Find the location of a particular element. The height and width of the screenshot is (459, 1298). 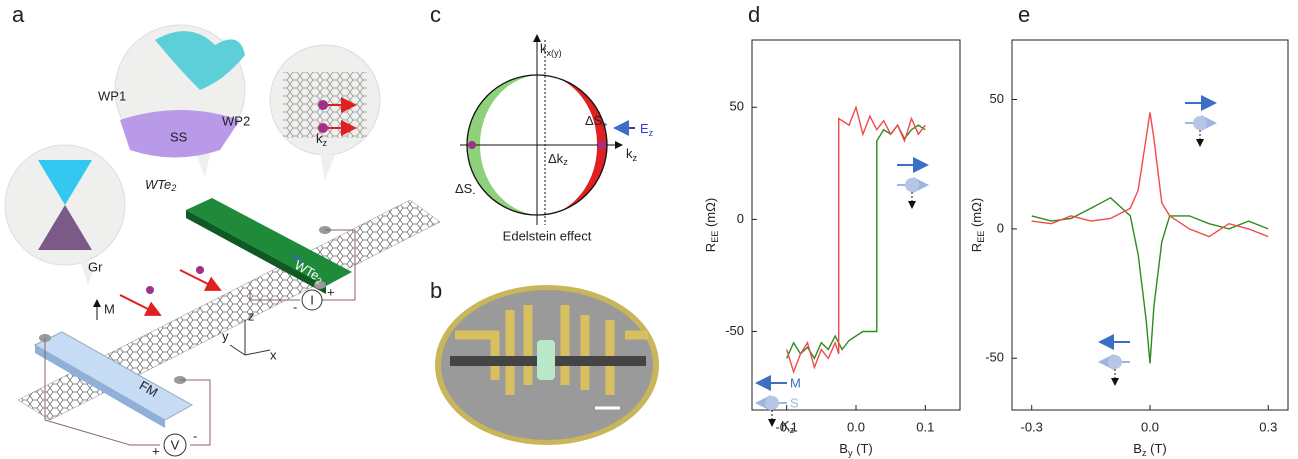

x-tick-label: 0.3 is located at coordinates (1268, 426).